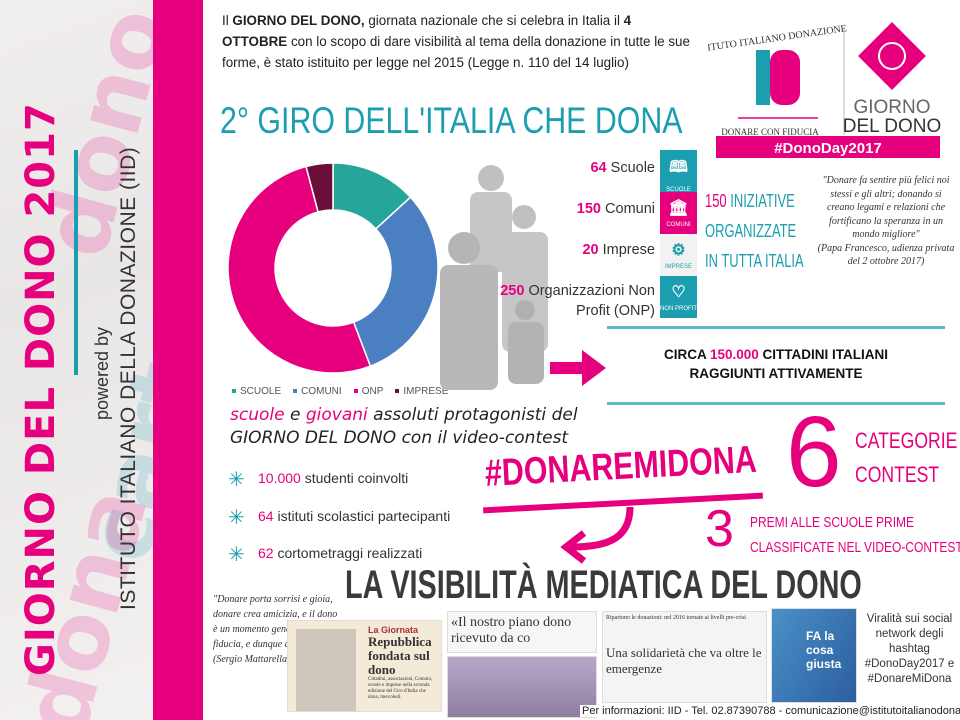  I want to click on categories-number: 6, so click(814, 452).